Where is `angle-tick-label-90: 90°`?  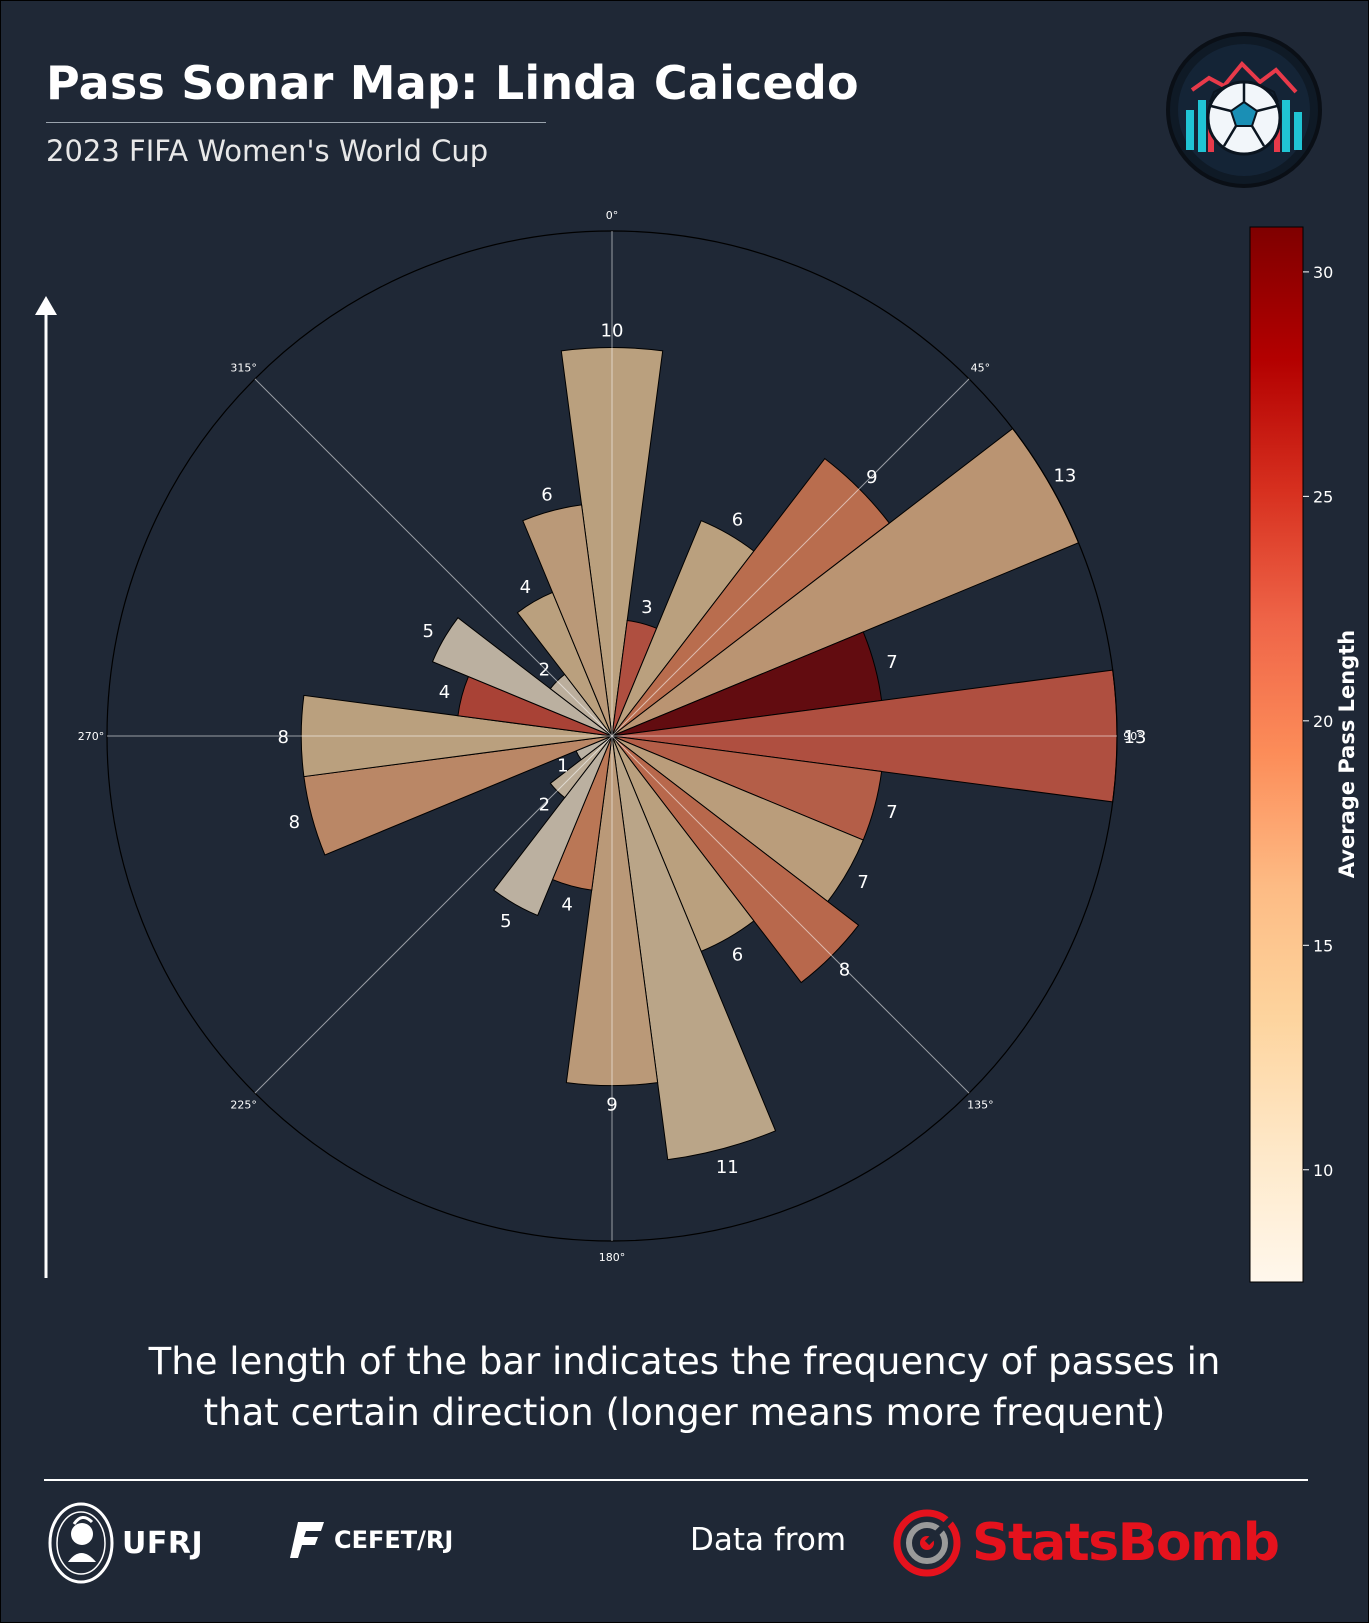
angle-tick-label-90: 90° is located at coordinates (1133, 736).